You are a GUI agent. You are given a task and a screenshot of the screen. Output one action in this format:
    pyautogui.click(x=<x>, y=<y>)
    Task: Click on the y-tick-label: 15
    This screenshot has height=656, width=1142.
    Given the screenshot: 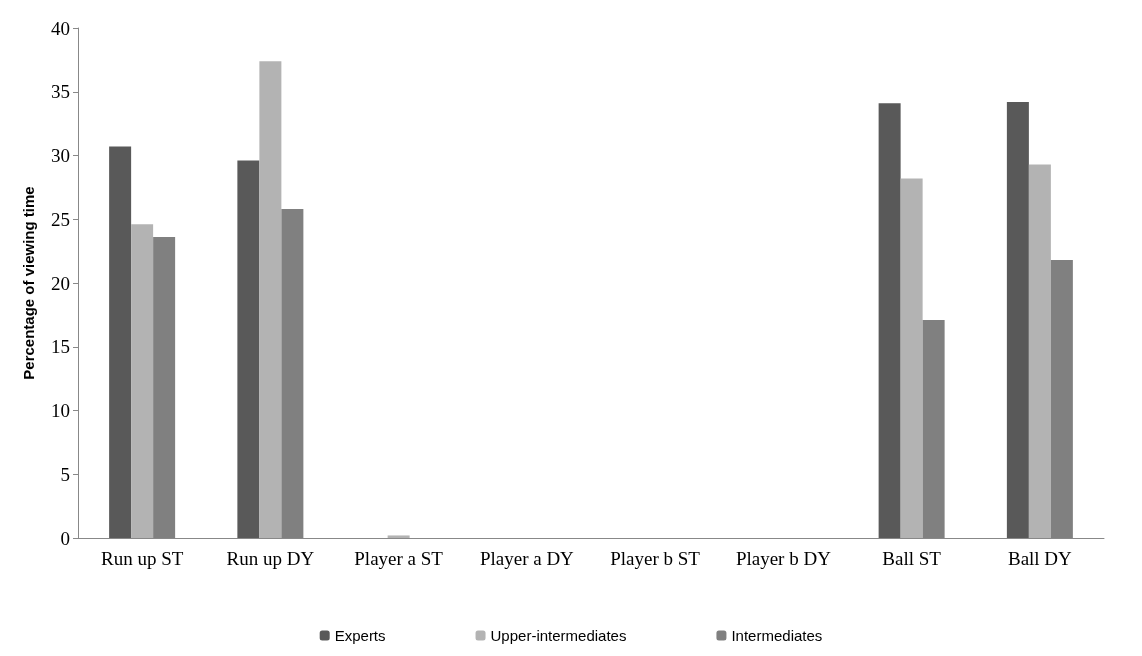 What is the action you would take?
    pyautogui.click(x=60, y=347)
    